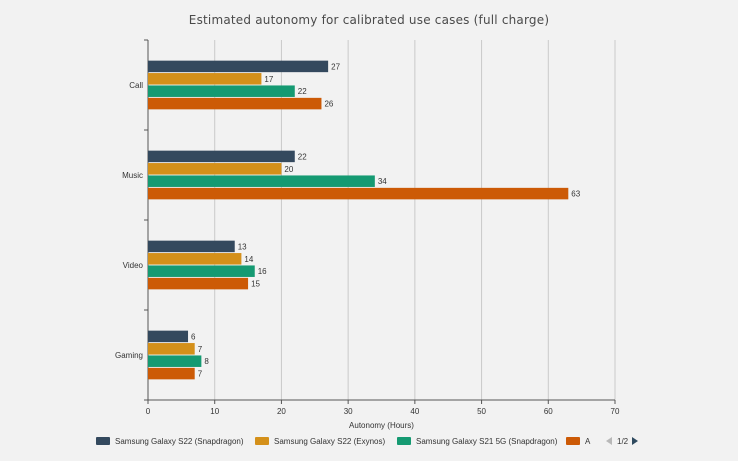 The height and width of the screenshot is (461, 738). I want to click on data-label: 13, so click(242, 246).